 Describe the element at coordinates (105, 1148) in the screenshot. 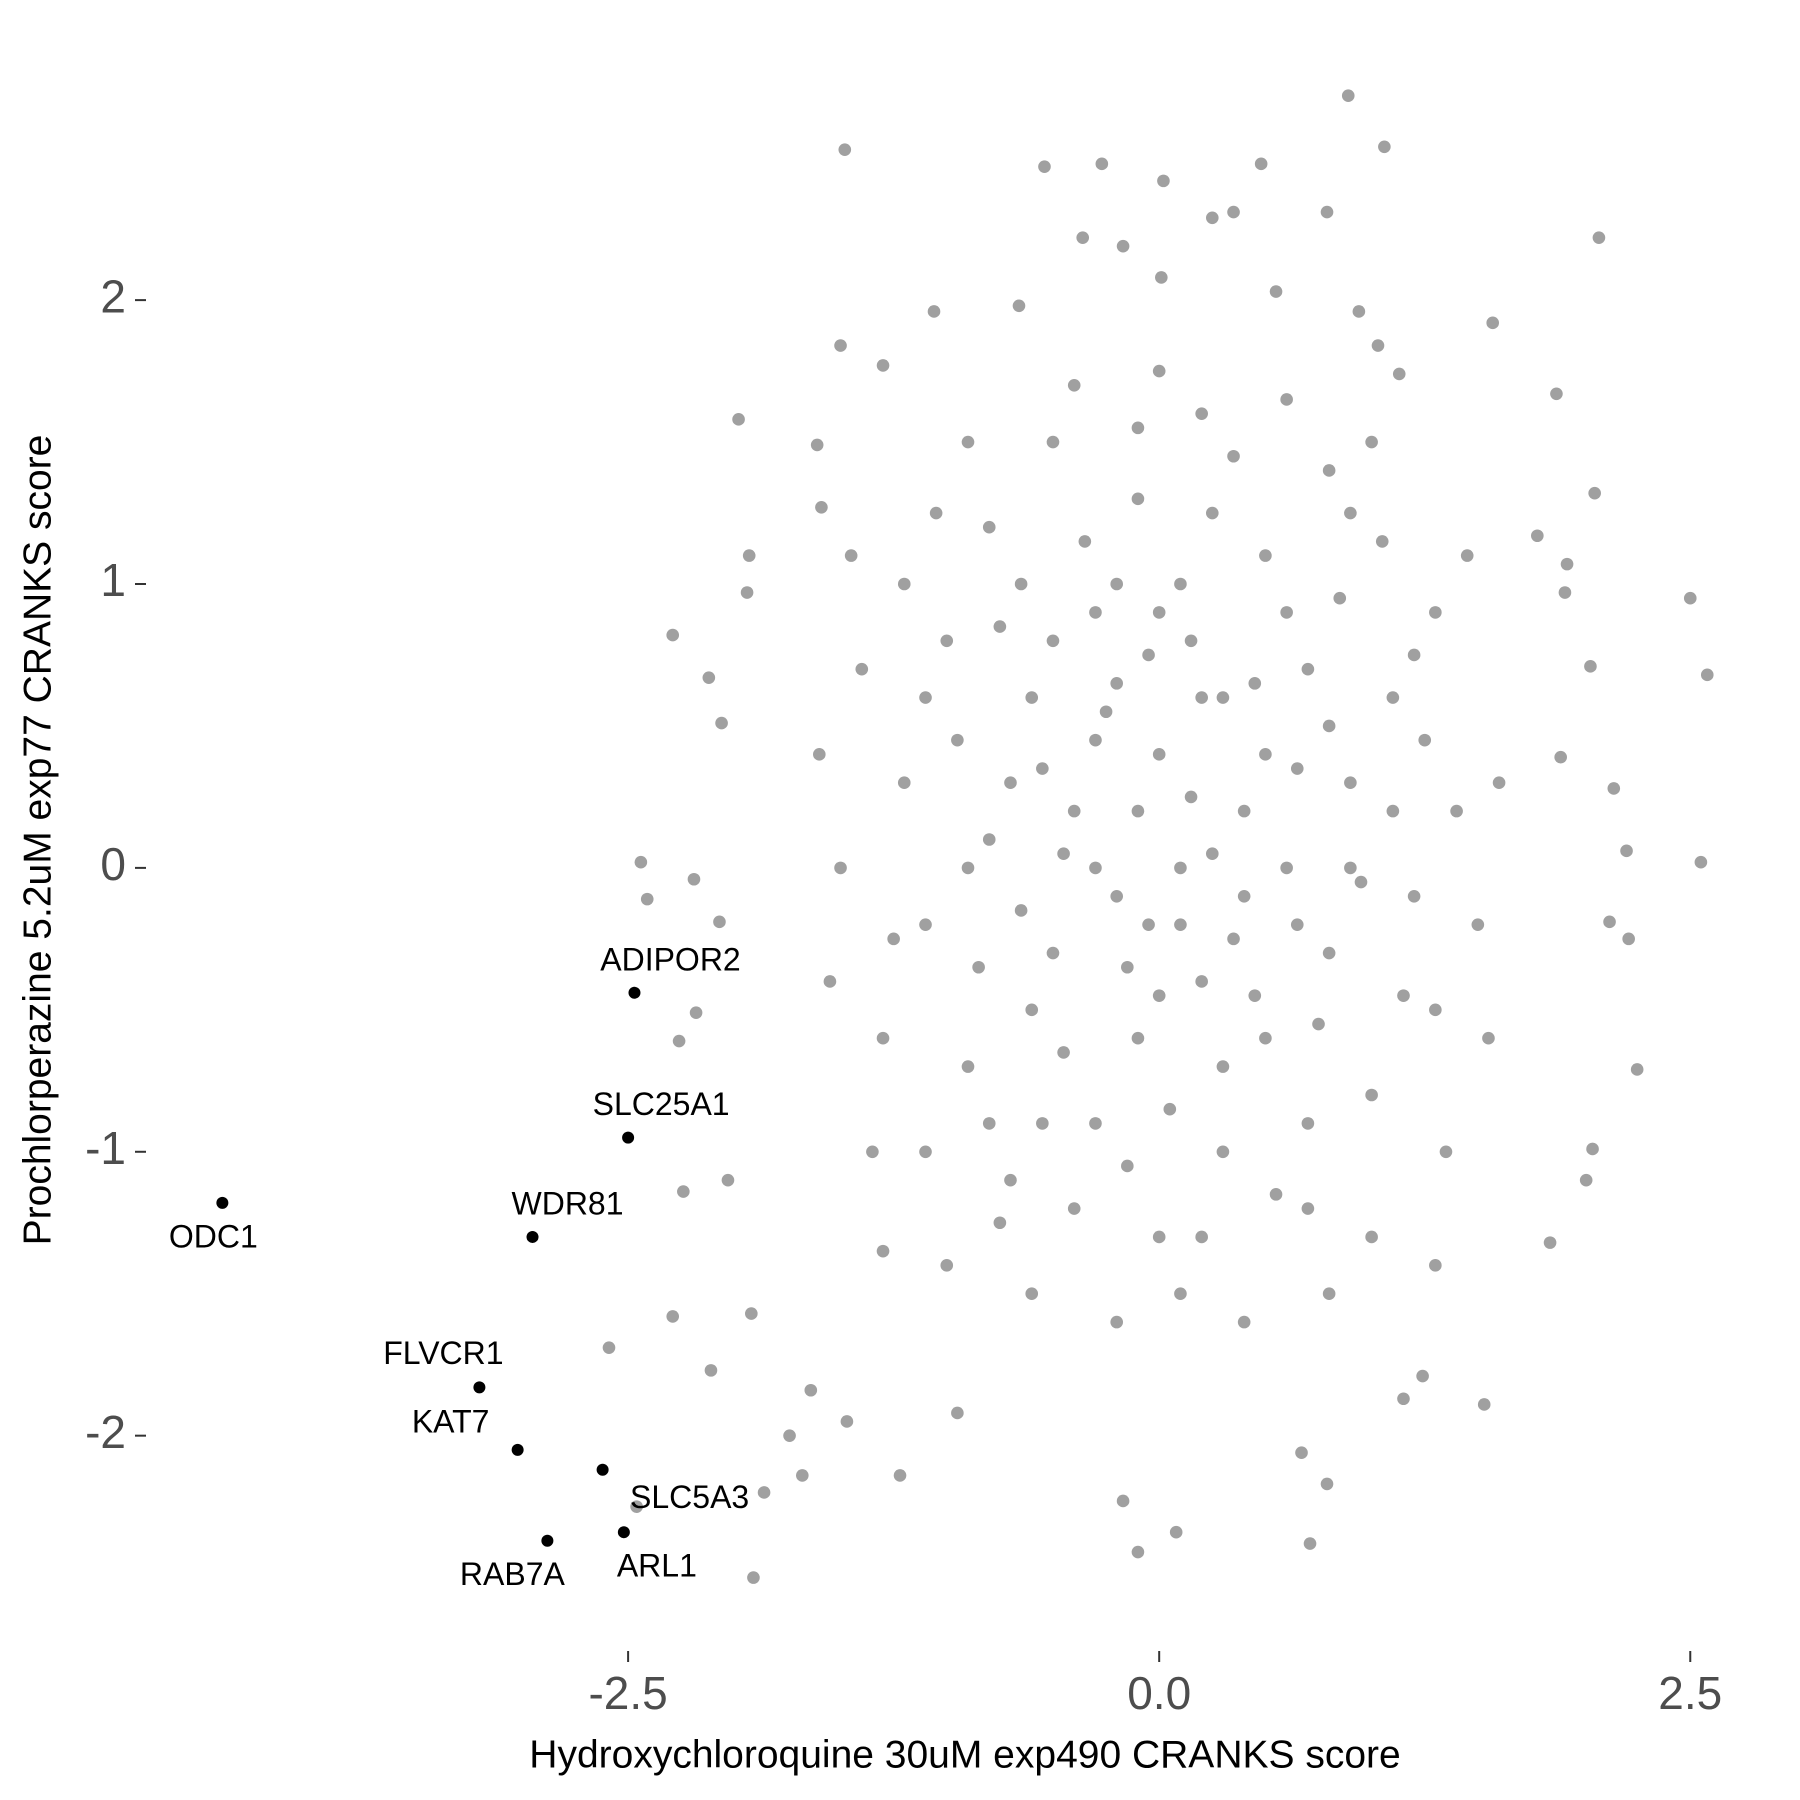

I see `y-tick-label: -1` at that location.